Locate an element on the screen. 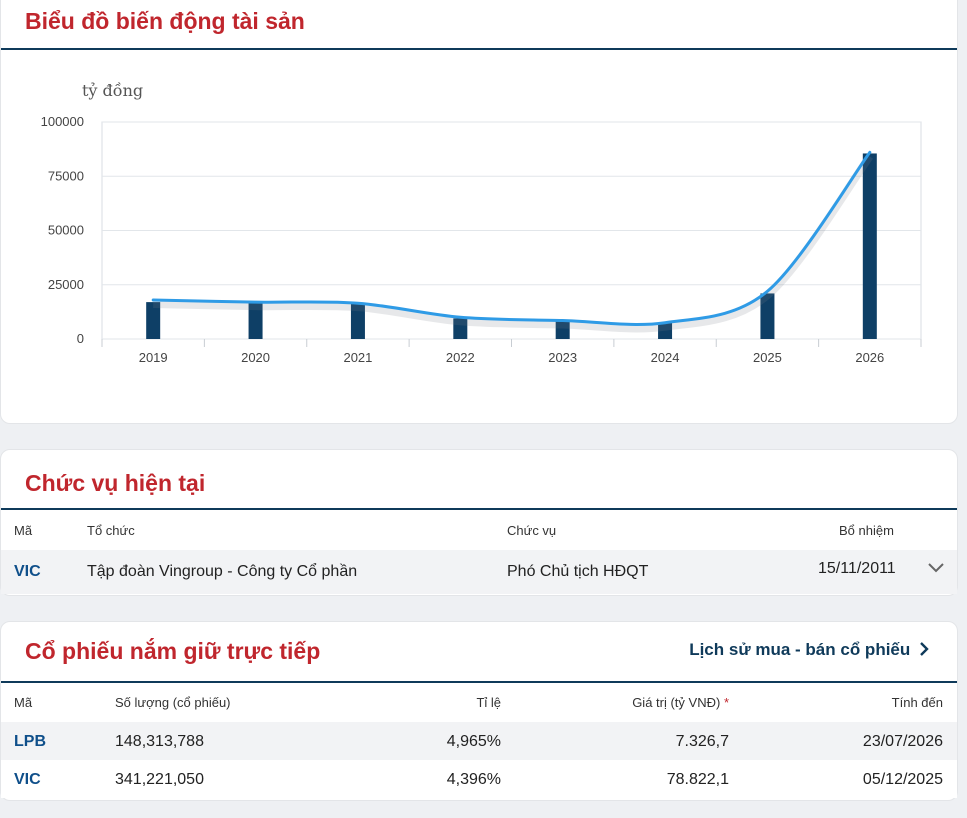 Image resolution: width=967 pixels, height=818 pixels. x-tick-label: 2023 is located at coordinates (562, 357).